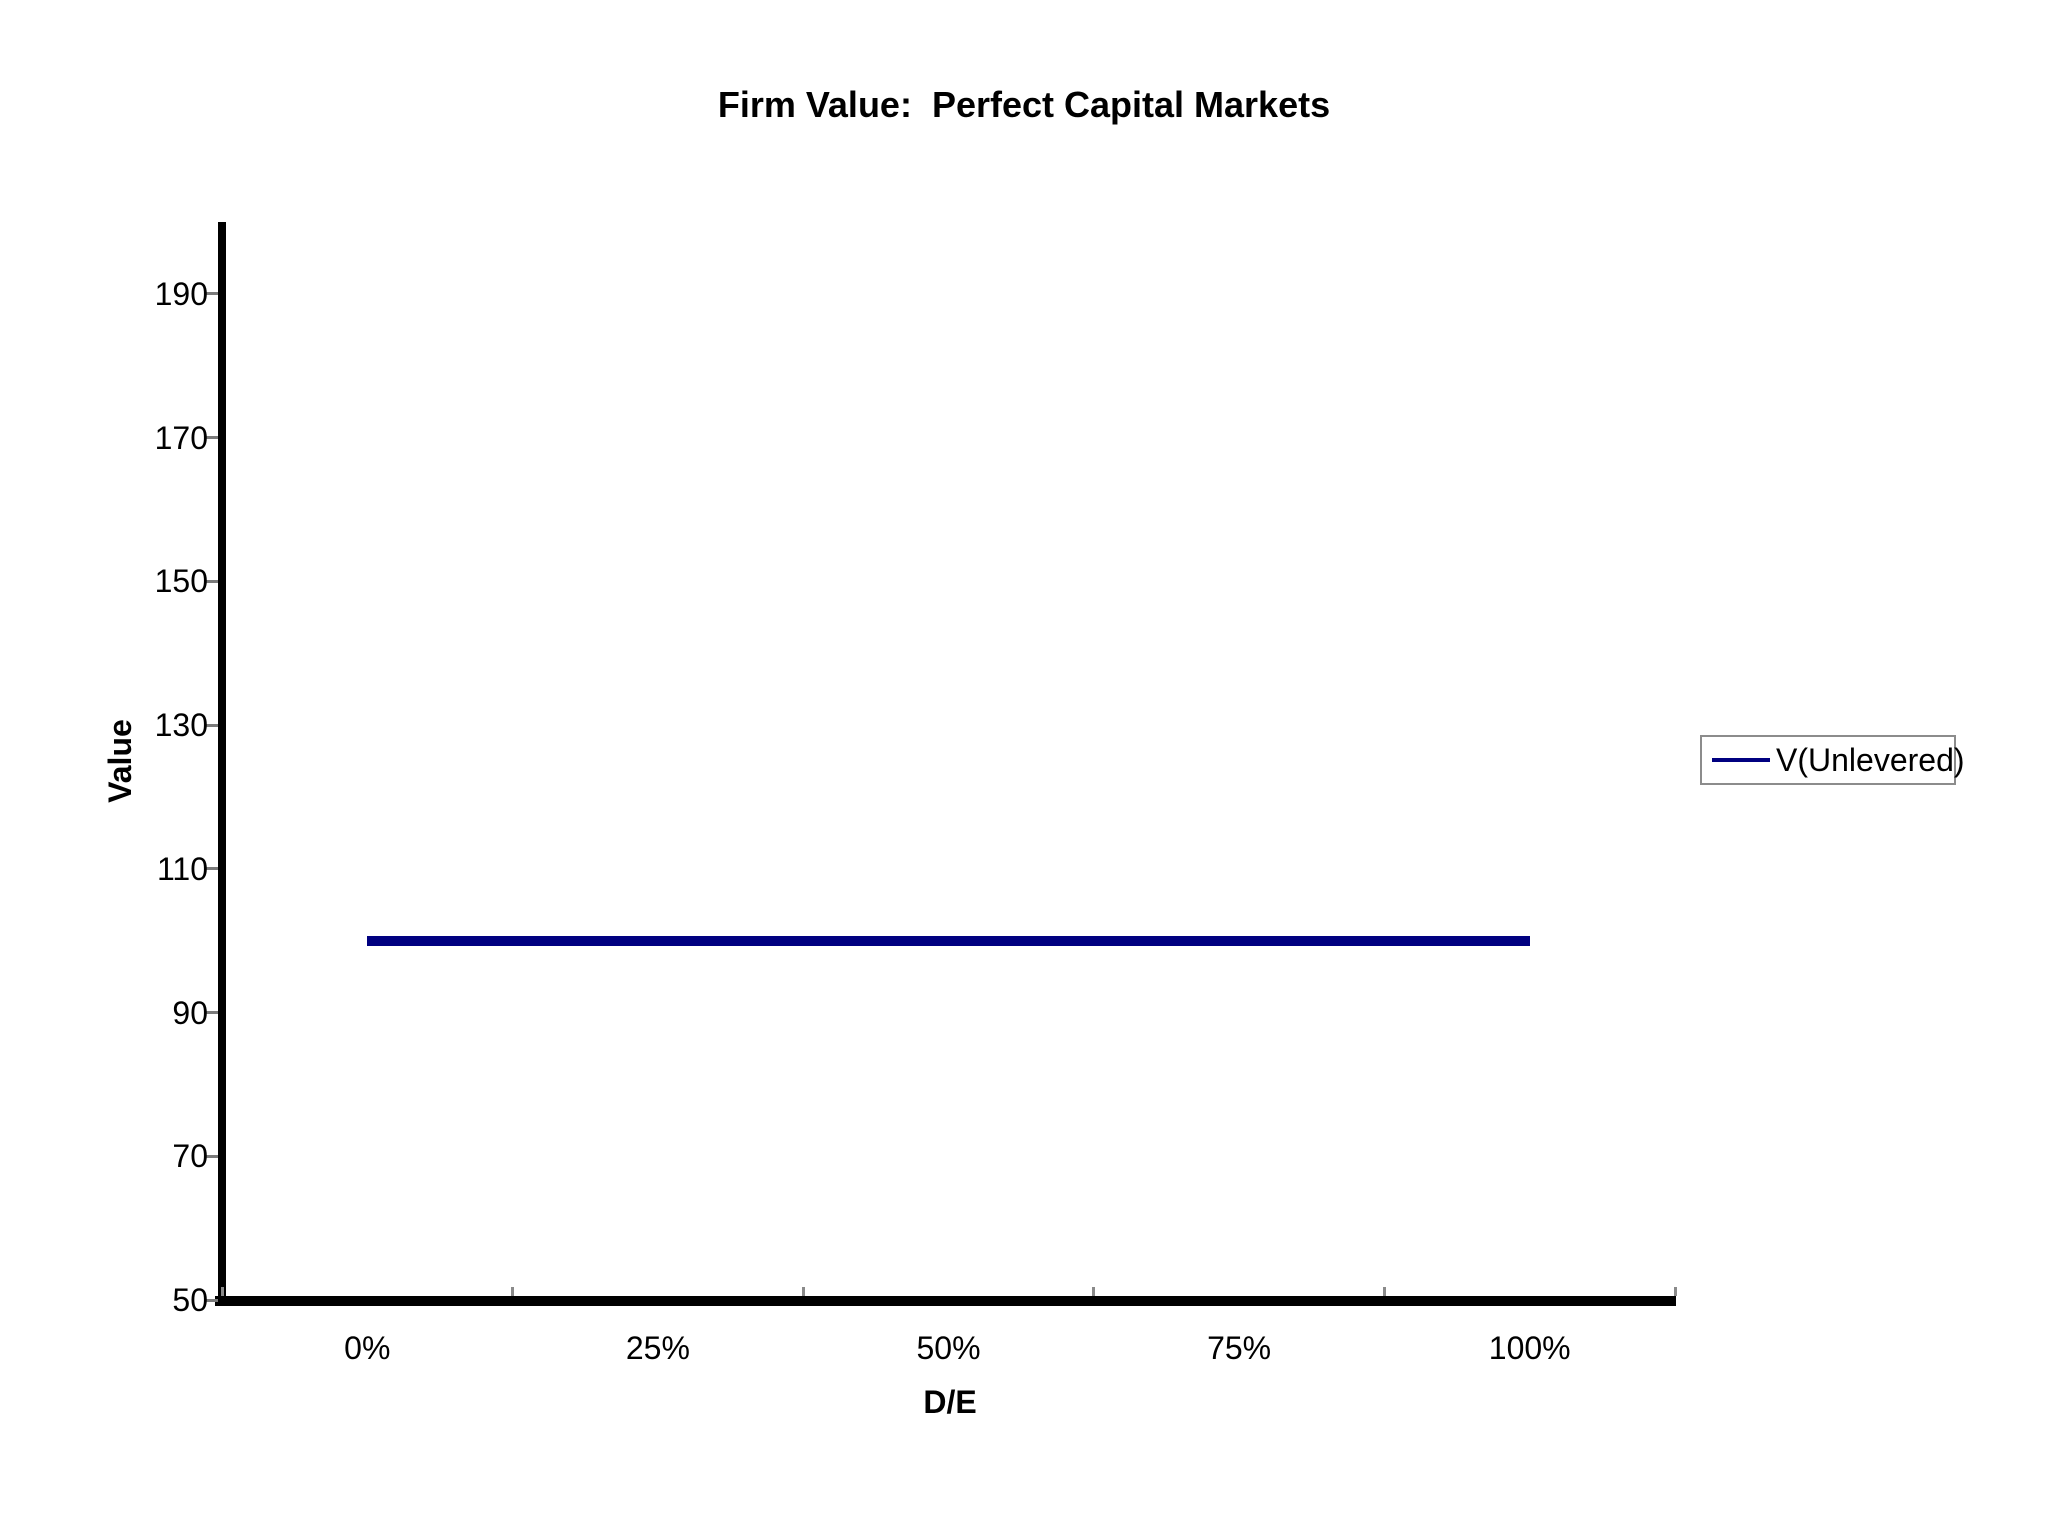 This screenshot has height=1536, width=2048. Describe the element at coordinates (1024, 104) in the screenshot. I see `chart-title: Firm Value: Perfect Capital Markets` at that location.